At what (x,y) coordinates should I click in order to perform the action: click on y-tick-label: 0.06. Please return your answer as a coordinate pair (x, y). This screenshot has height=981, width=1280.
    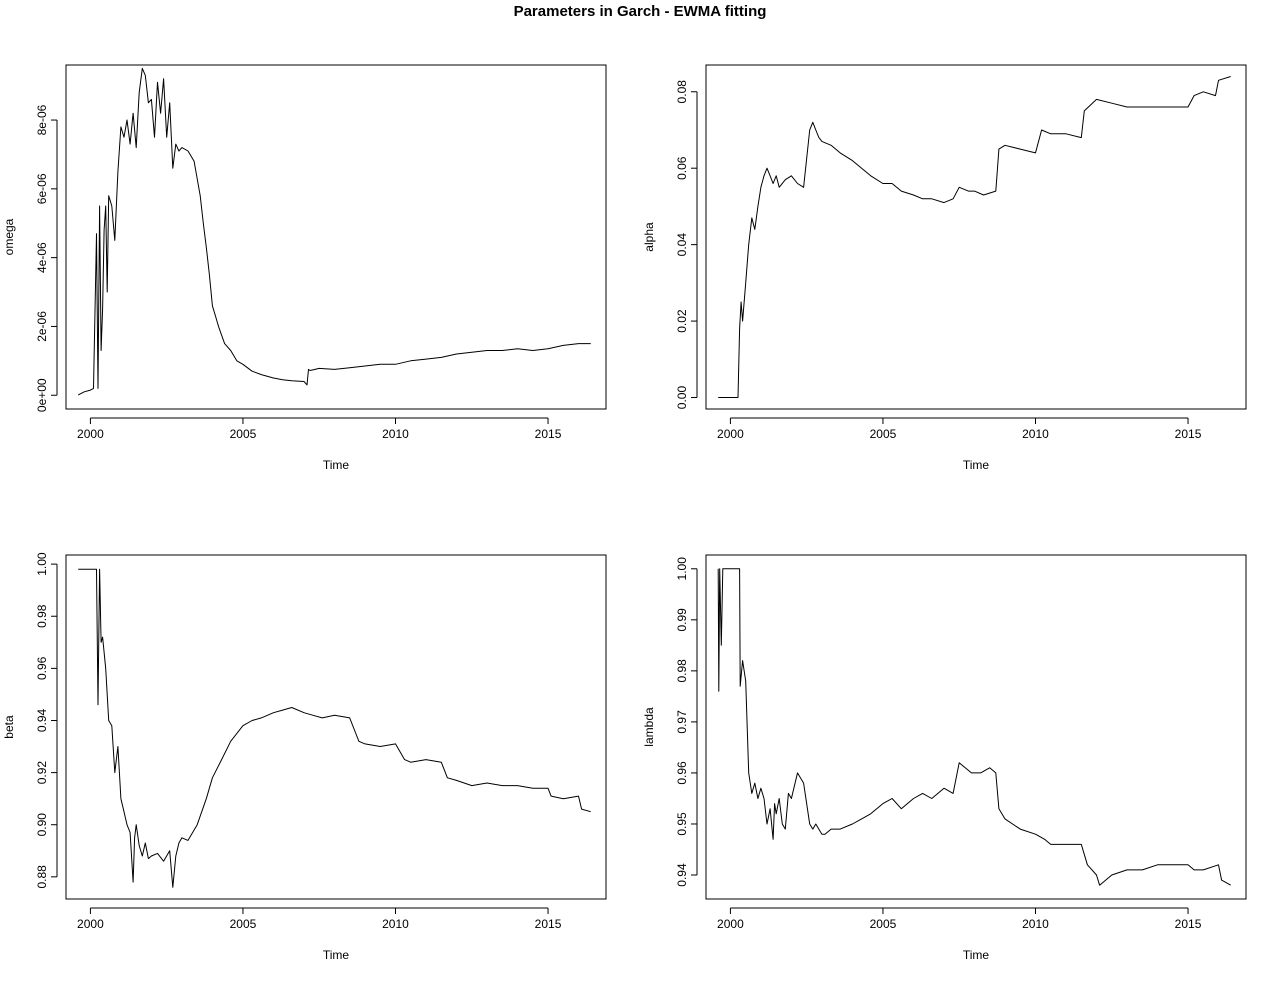
    Looking at the image, I should click on (682, 168).